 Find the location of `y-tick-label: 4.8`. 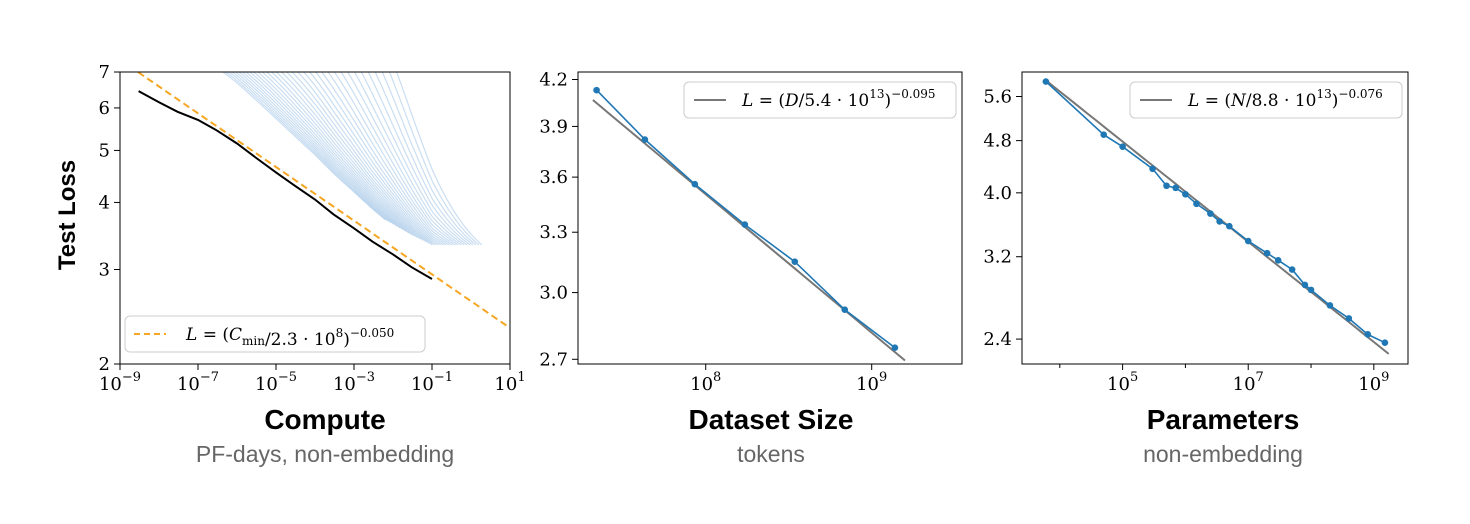

y-tick-label: 4.8 is located at coordinates (997, 141).